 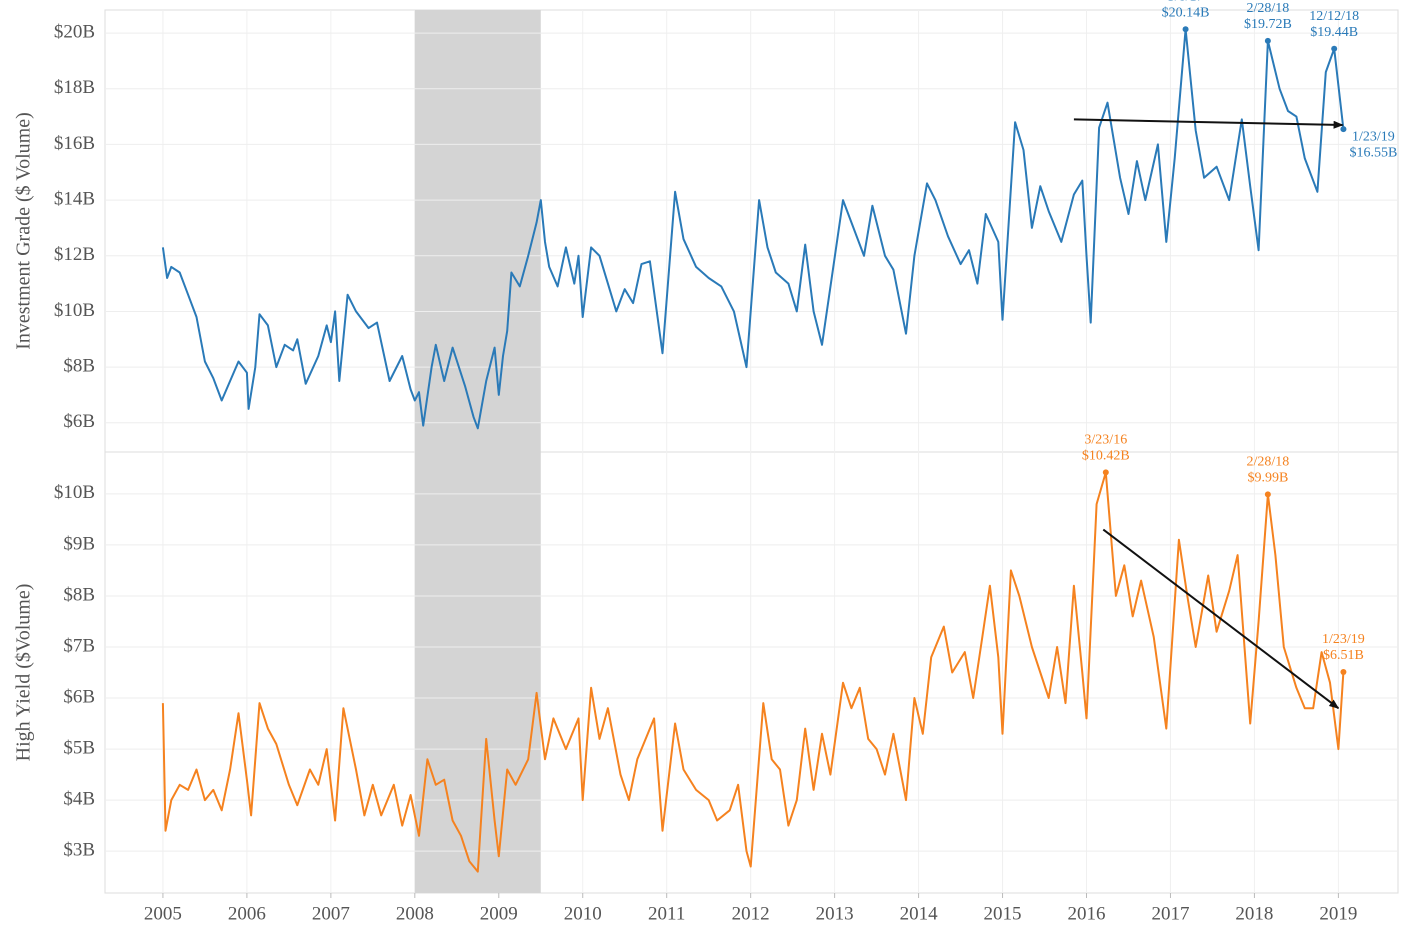 What do you see at coordinates (919, 913) in the screenshot?
I see `x-tick-label: 2014` at bounding box center [919, 913].